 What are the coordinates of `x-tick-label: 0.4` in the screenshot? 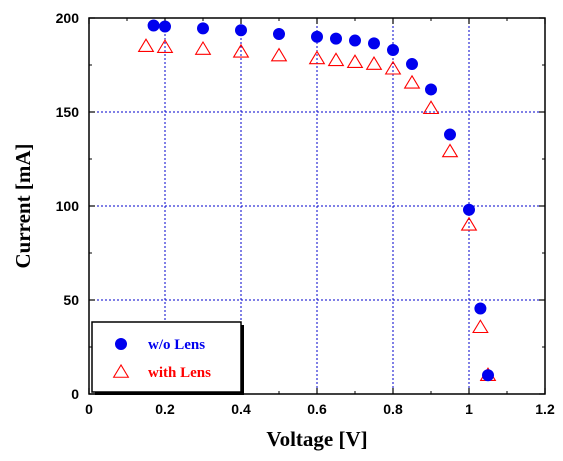 It's located at (241, 409).